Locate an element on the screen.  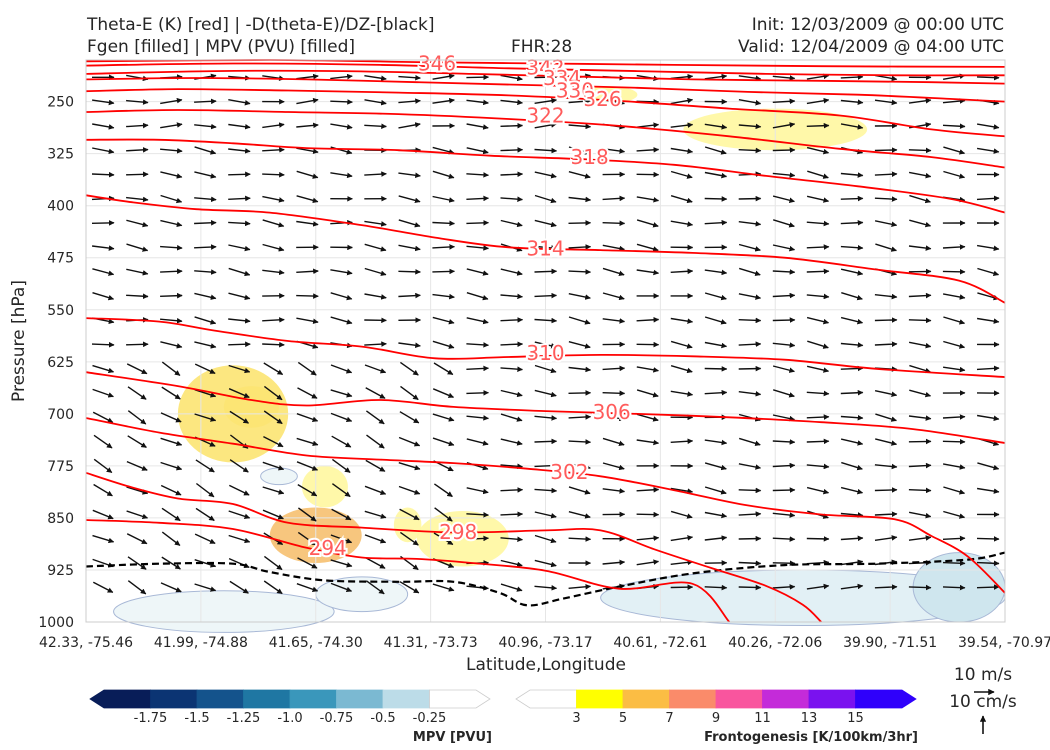
fgen-colorbar-tick-label: 7 is located at coordinates (669, 718).